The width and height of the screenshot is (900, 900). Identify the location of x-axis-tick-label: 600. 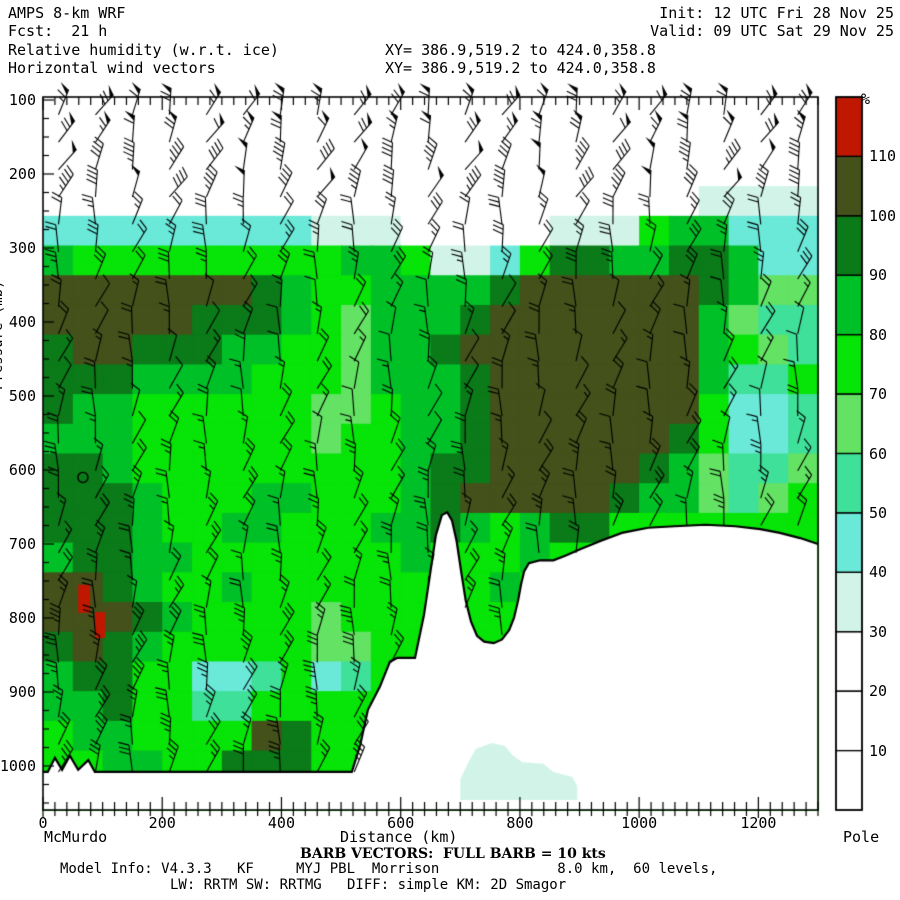
(401, 823).